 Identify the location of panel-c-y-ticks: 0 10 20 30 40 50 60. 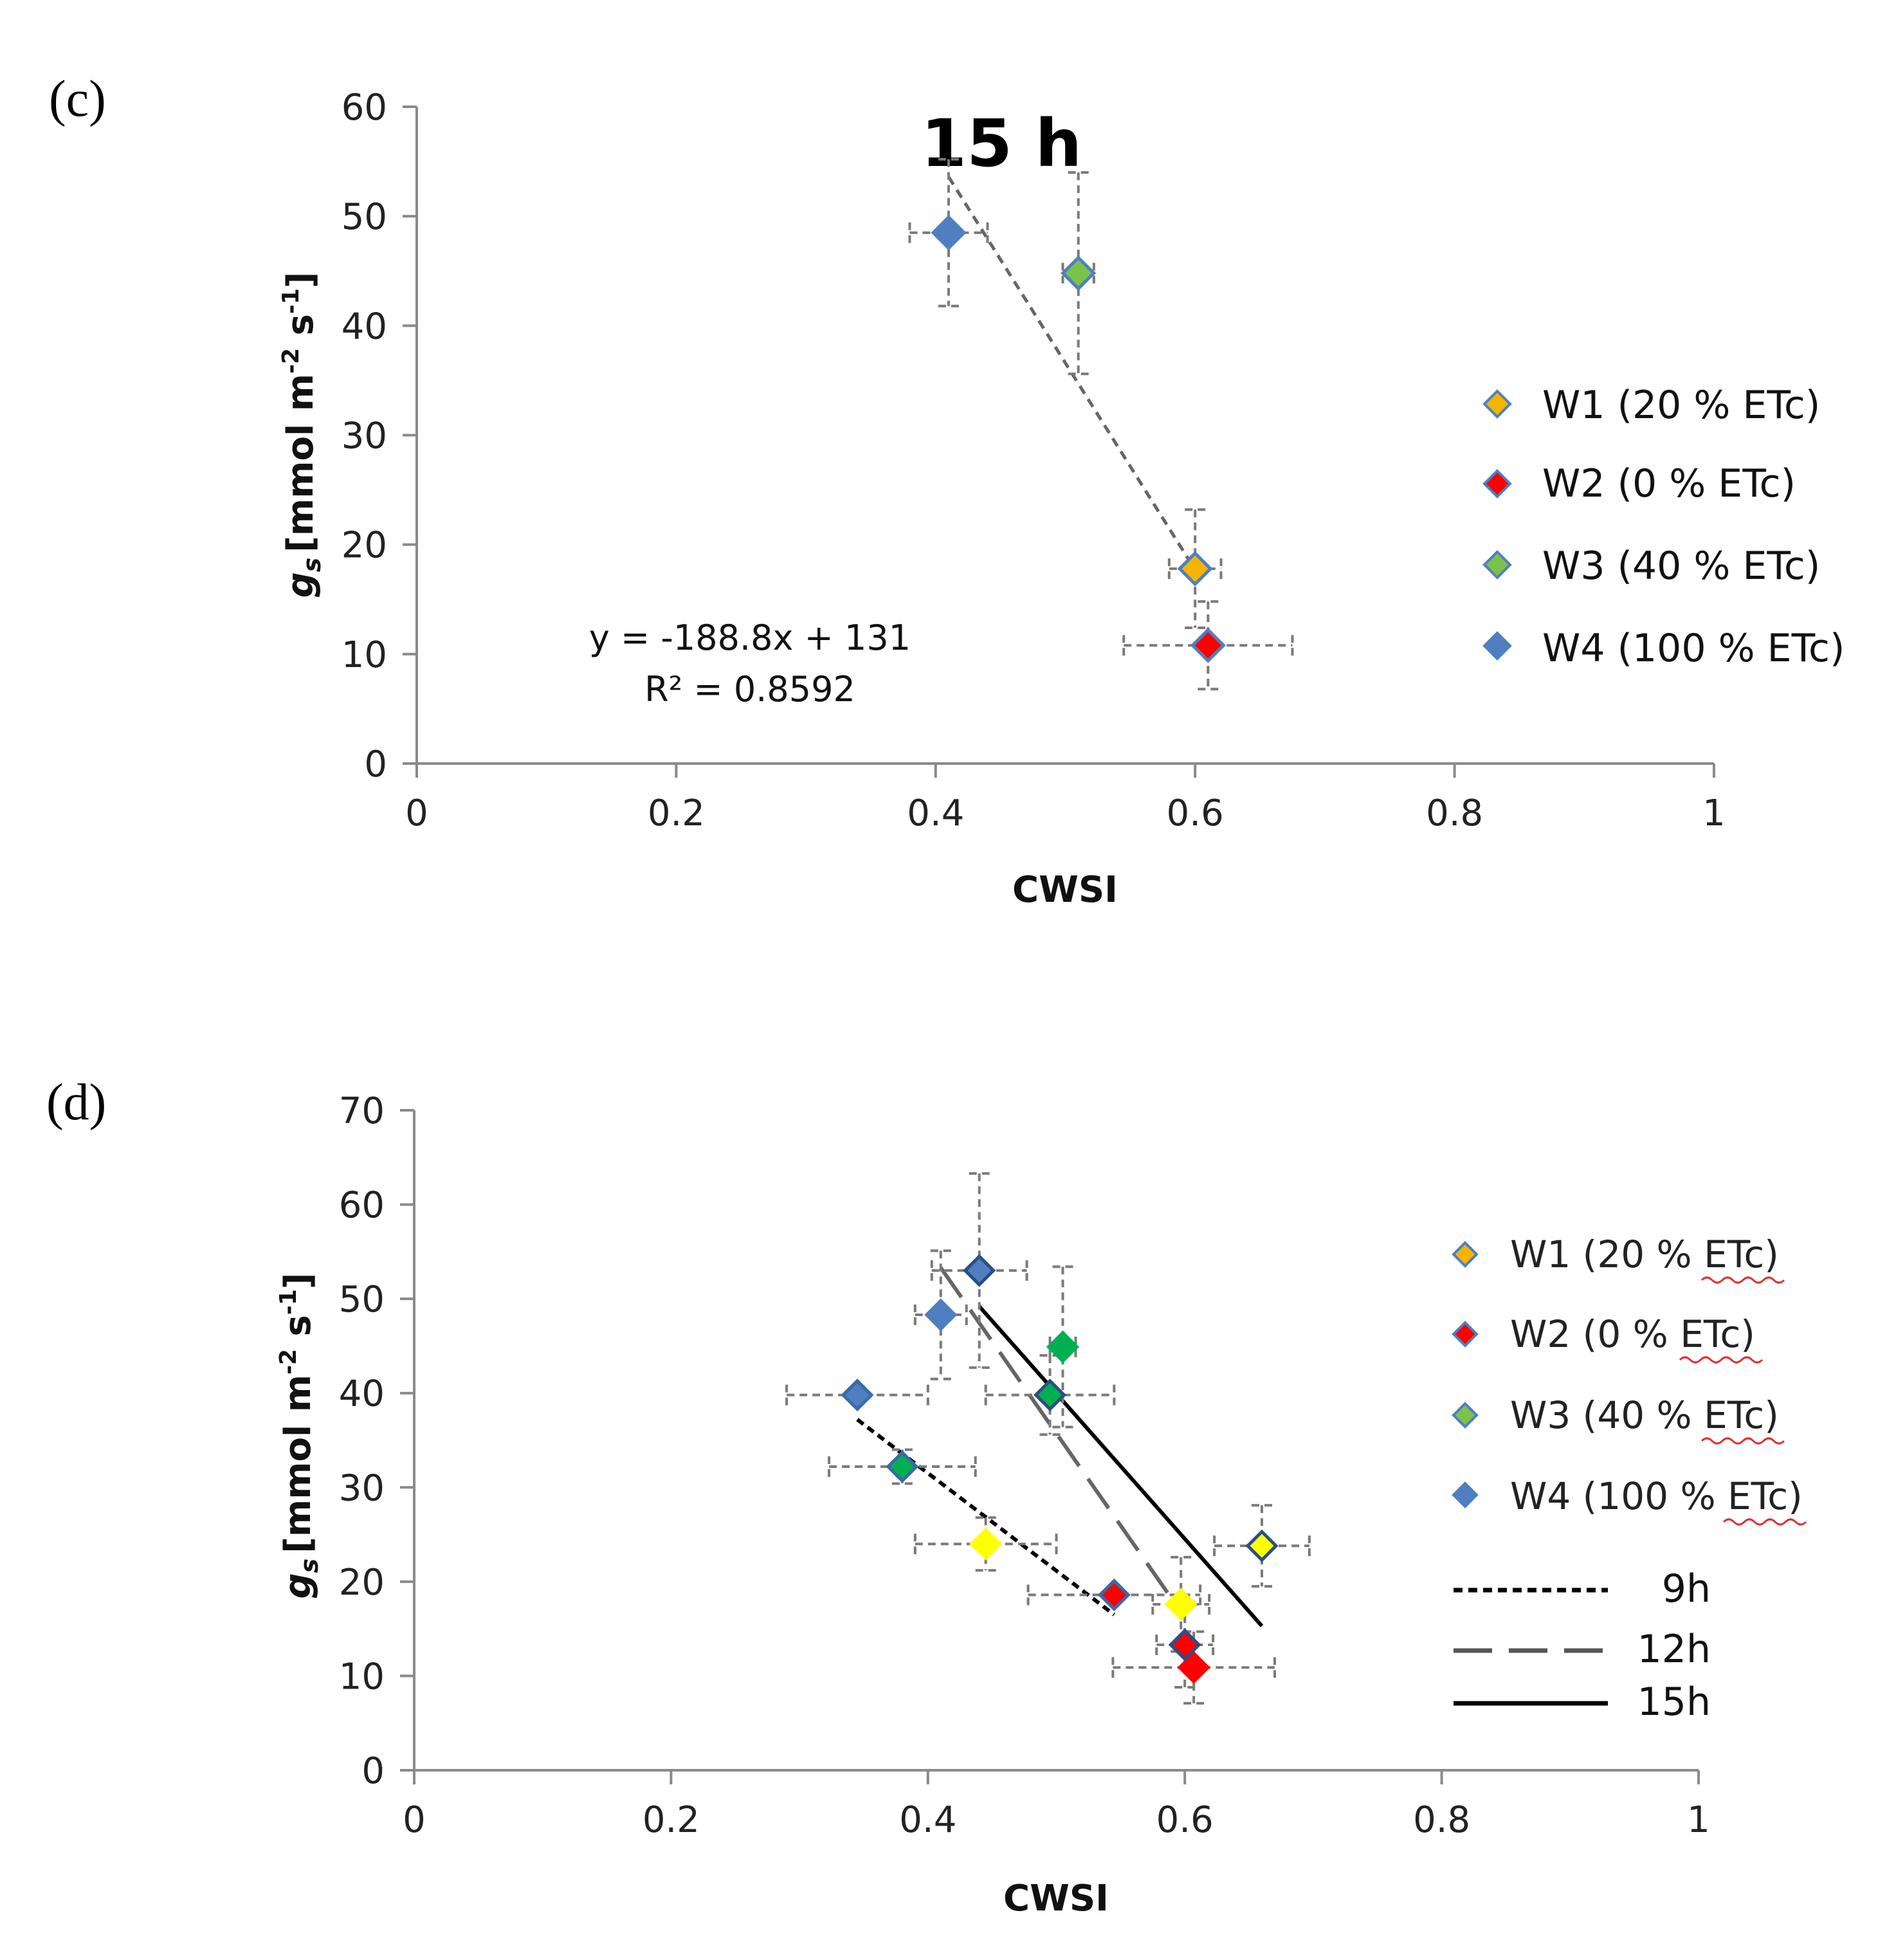
(379, 436).